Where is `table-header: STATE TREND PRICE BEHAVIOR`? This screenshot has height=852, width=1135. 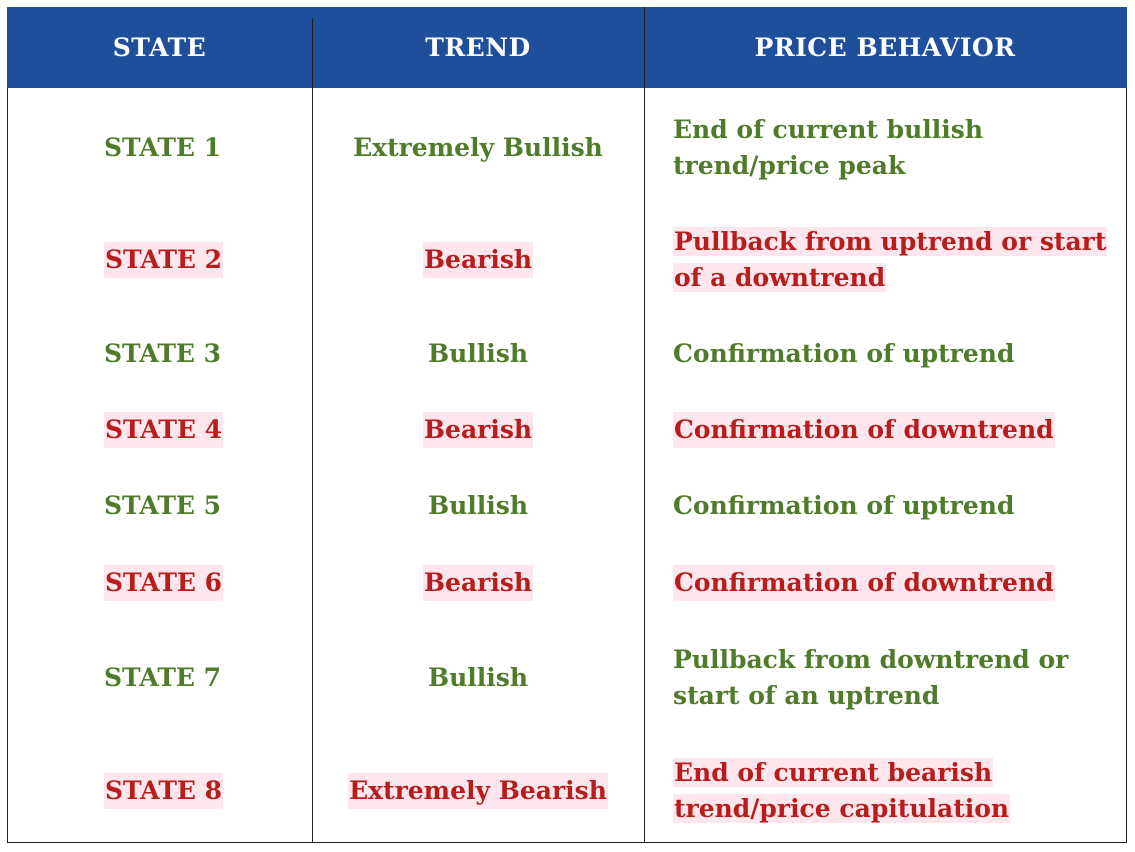
table-header: STATE TREND PRICE BEHAVIOR is located at coordinates (567, 47).